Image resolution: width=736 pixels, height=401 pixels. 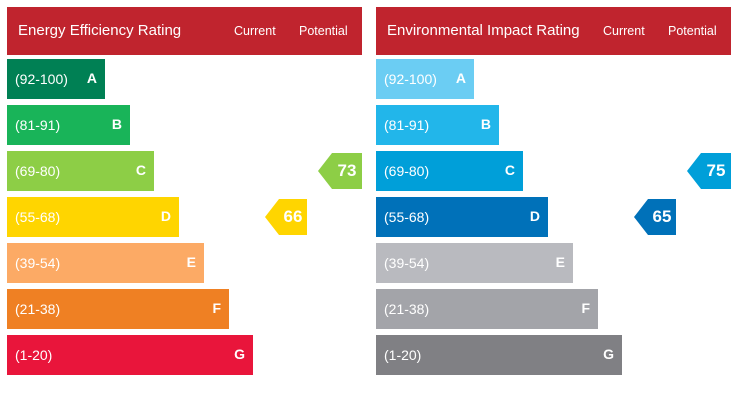 I want to click on environmental-band-d: (55-68) D, so click(x=462, y=217).